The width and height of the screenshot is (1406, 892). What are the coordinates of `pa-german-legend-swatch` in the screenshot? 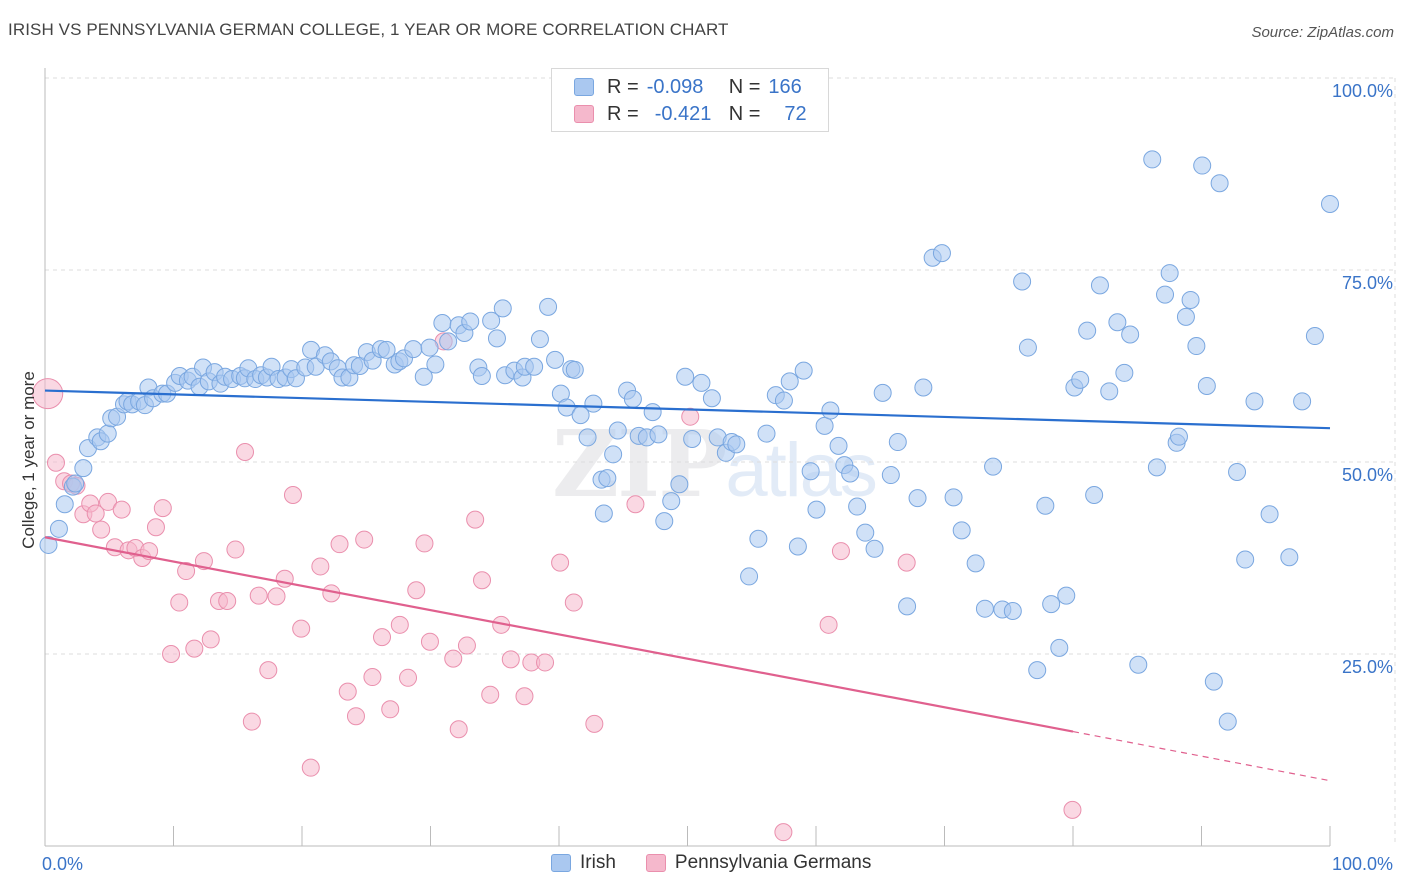 It's located at (655, 863).